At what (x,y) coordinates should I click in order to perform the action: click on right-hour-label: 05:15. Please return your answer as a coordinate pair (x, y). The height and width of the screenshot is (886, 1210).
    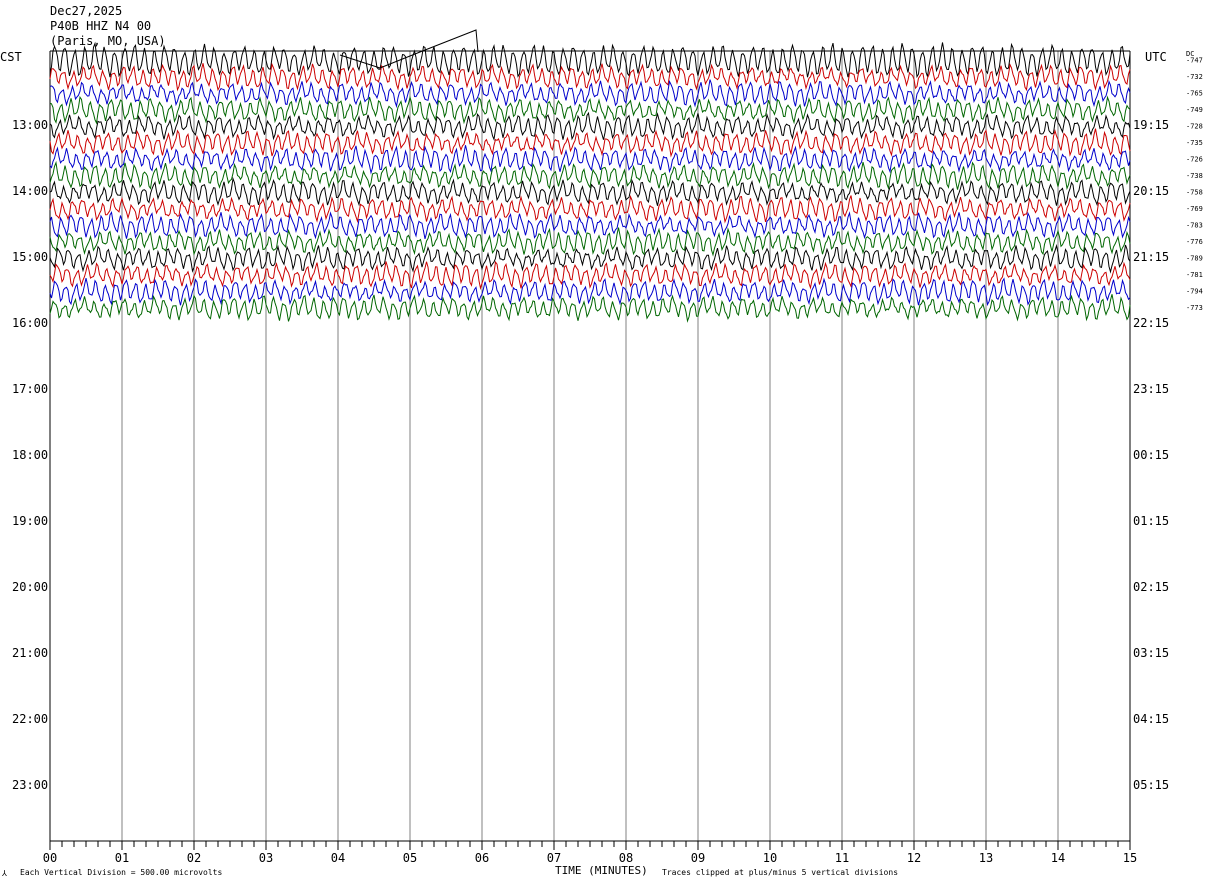
    Looking at the image, I should click on (1151, 785).